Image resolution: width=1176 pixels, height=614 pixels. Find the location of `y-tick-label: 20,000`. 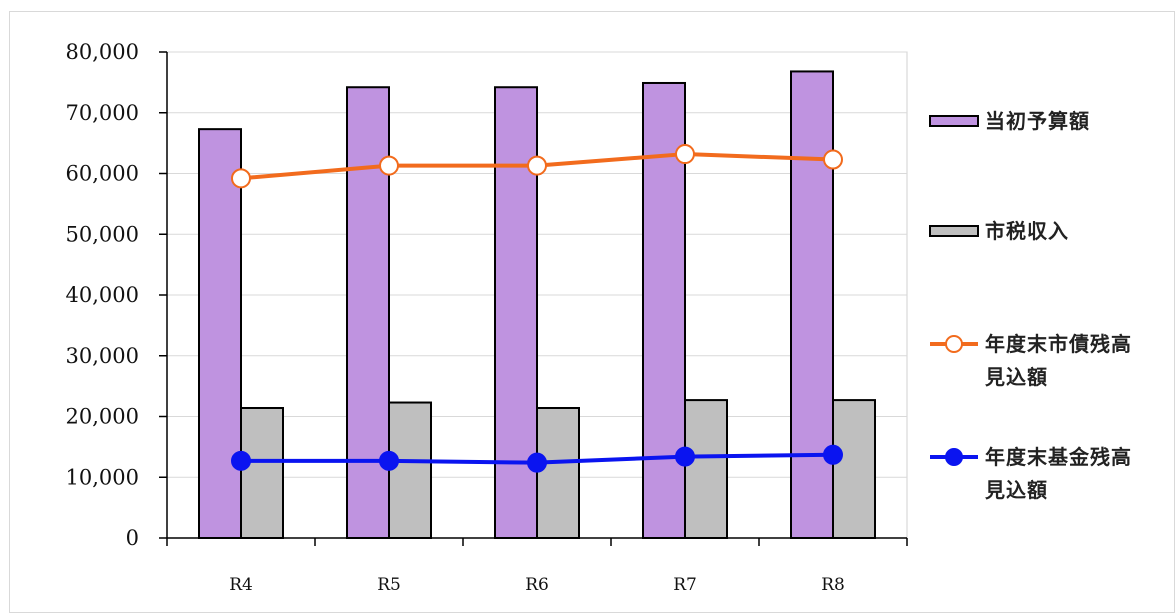

y-tick-label: 20,000 is located at coordinates (102, 417).